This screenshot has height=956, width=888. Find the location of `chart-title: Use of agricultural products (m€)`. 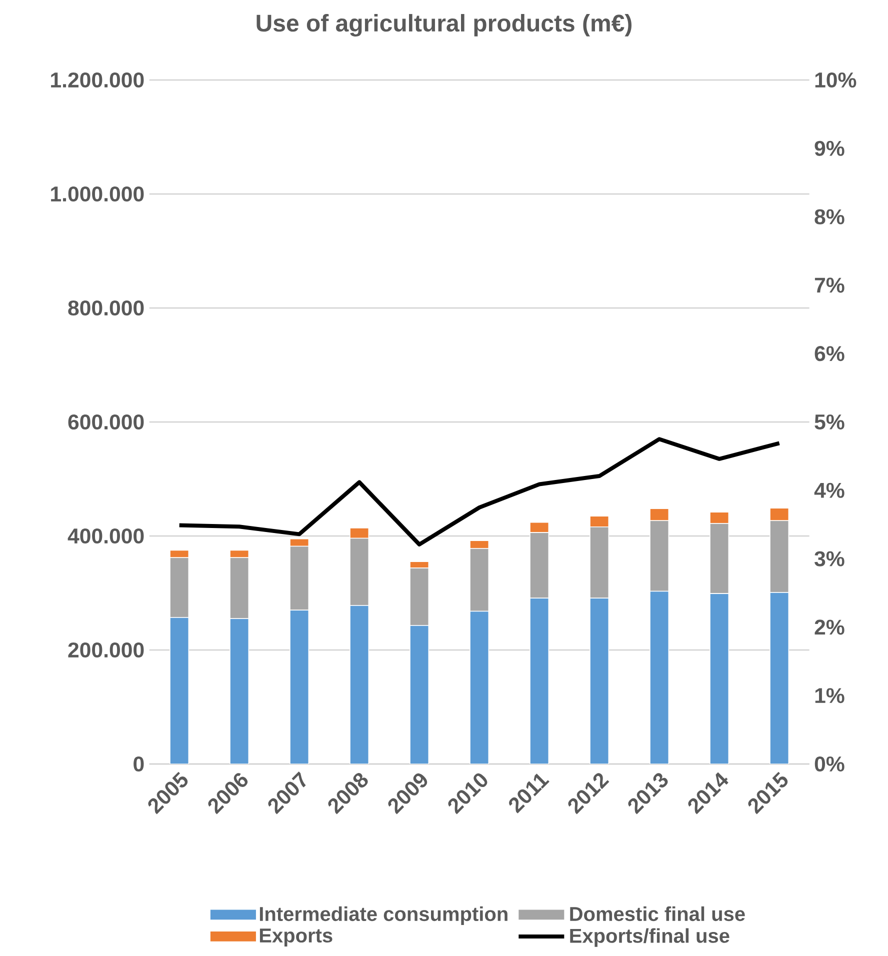

chart-title: Use of agricultural products (m€) is located at coordinates (444, 25).